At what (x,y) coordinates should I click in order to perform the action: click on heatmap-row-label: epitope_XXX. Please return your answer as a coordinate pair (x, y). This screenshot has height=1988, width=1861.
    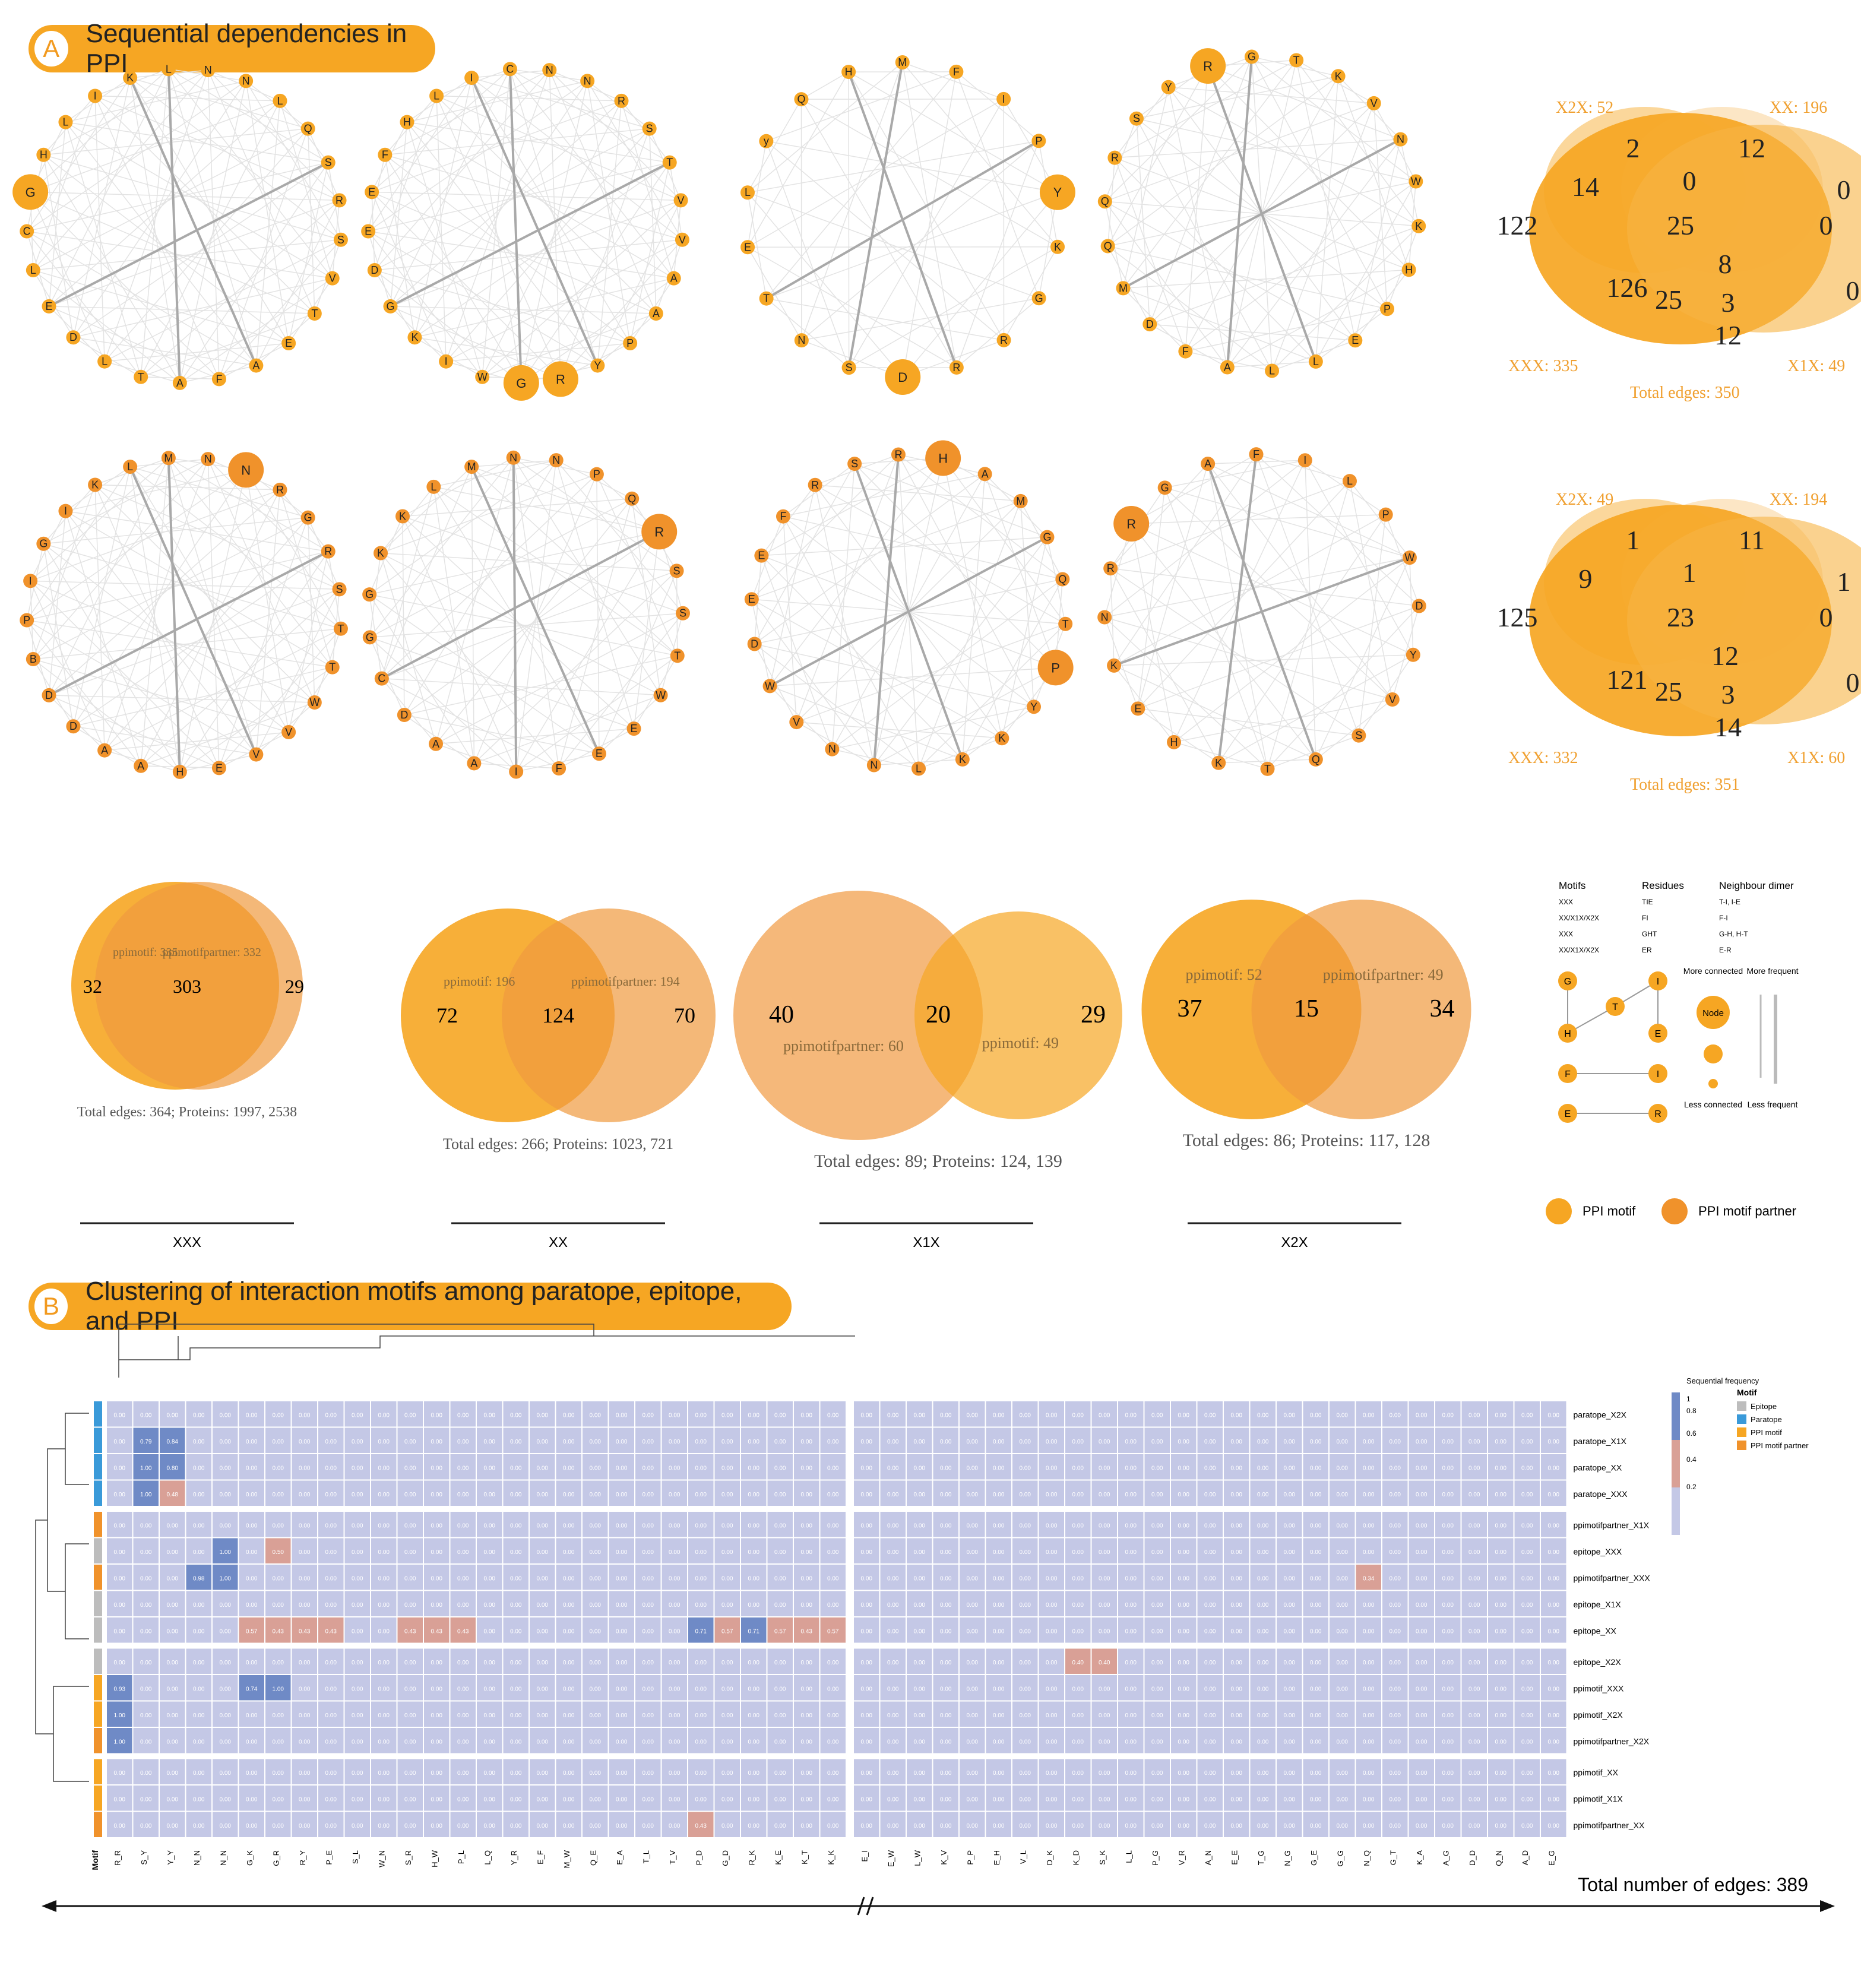
    Looking at the image, I should click on (1598, 1552).